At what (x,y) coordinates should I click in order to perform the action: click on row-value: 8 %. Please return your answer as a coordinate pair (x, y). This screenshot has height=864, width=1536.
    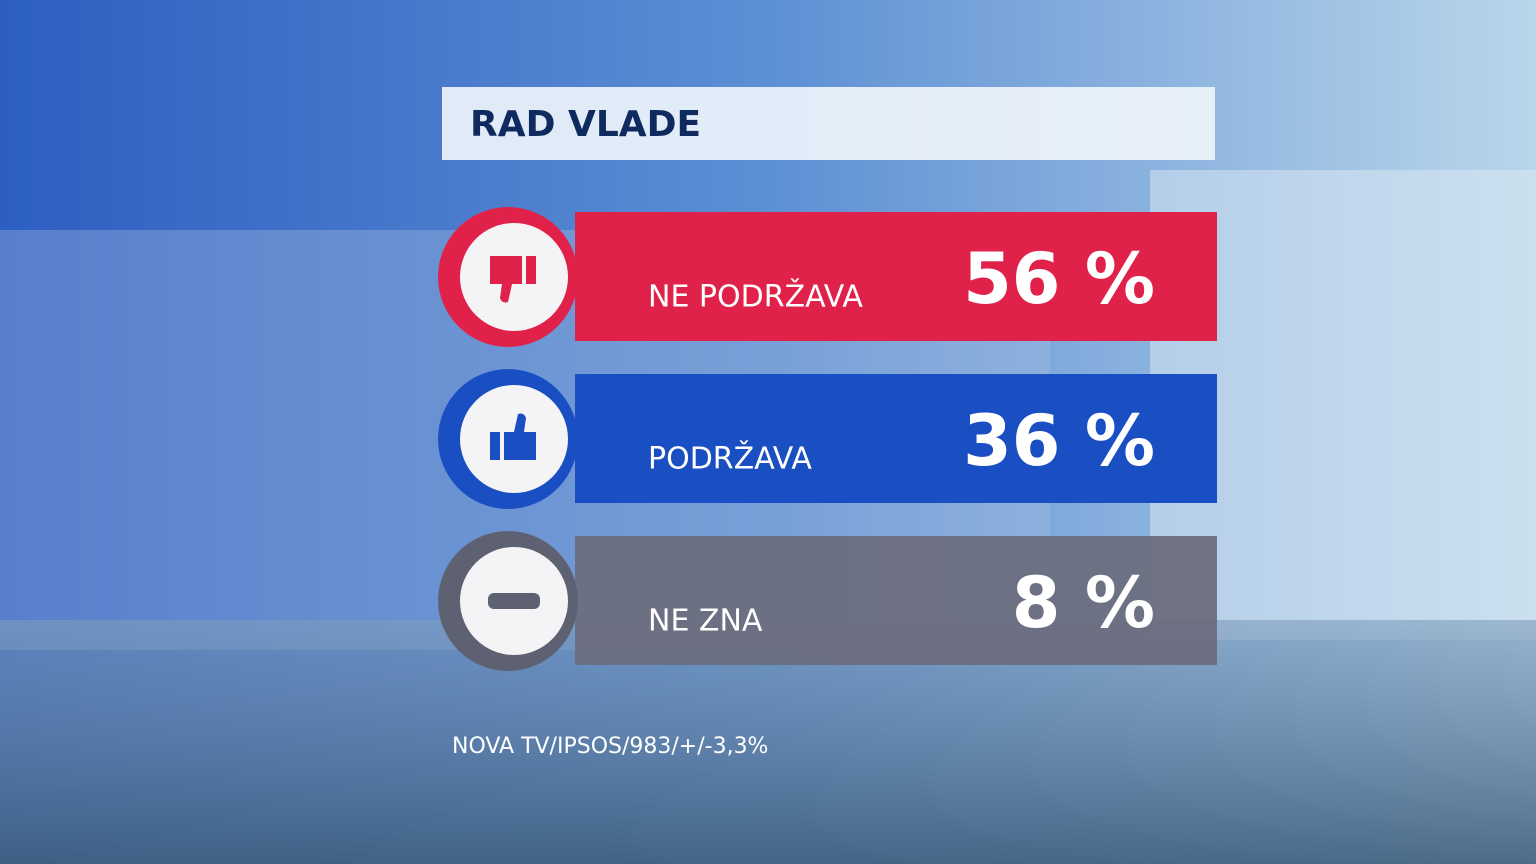
    Looking at the image, I should click on (1083, 603).